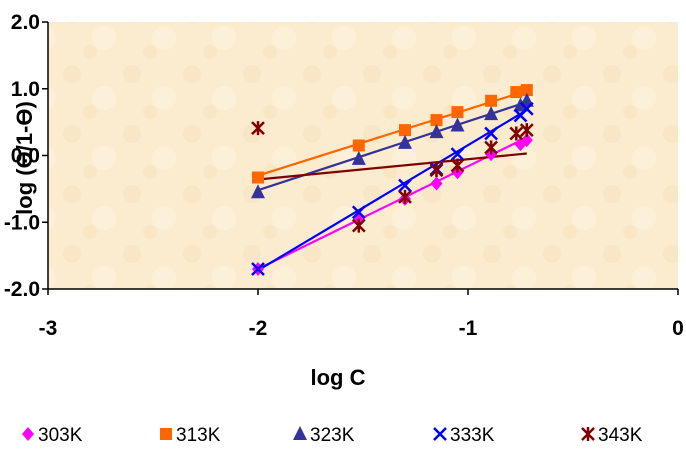  I want to click on legend-marker-343K, so click(588, 434).